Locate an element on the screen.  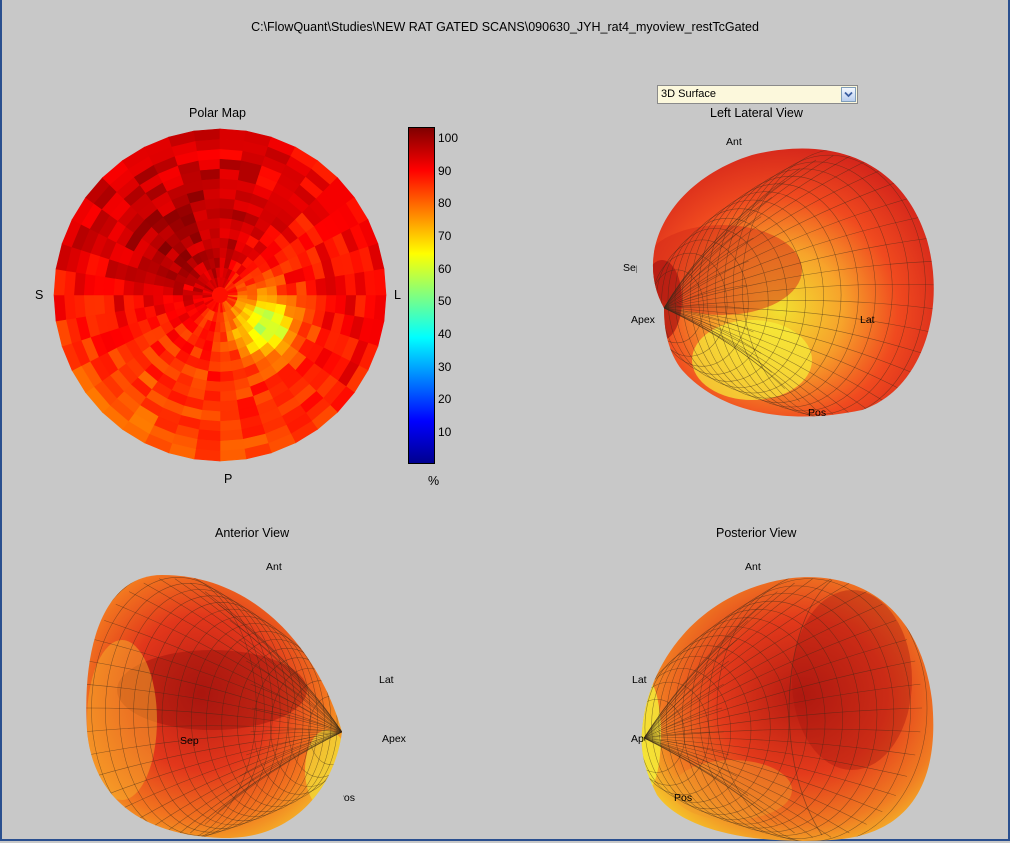
polar-label-posterior: P is located at coordinates (228, 479).